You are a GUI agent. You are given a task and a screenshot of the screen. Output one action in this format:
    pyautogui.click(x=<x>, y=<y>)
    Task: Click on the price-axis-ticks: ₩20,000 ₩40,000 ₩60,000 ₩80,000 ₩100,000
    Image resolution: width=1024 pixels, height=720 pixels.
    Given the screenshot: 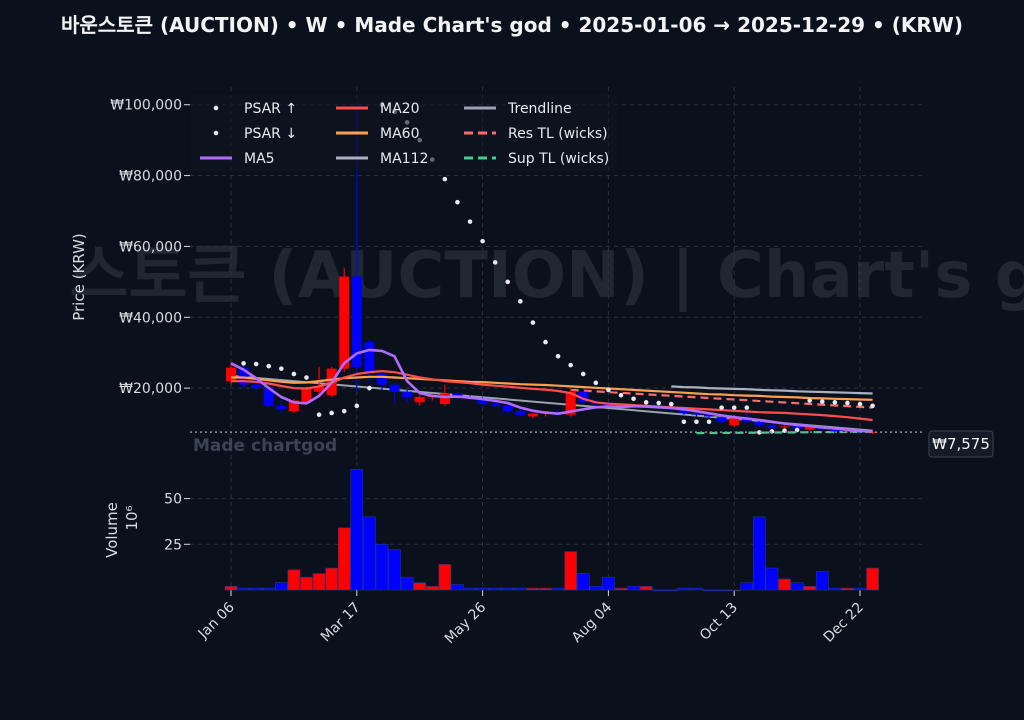 What is the action you would take?
    pyautogui.click(x=150, y=247)
    